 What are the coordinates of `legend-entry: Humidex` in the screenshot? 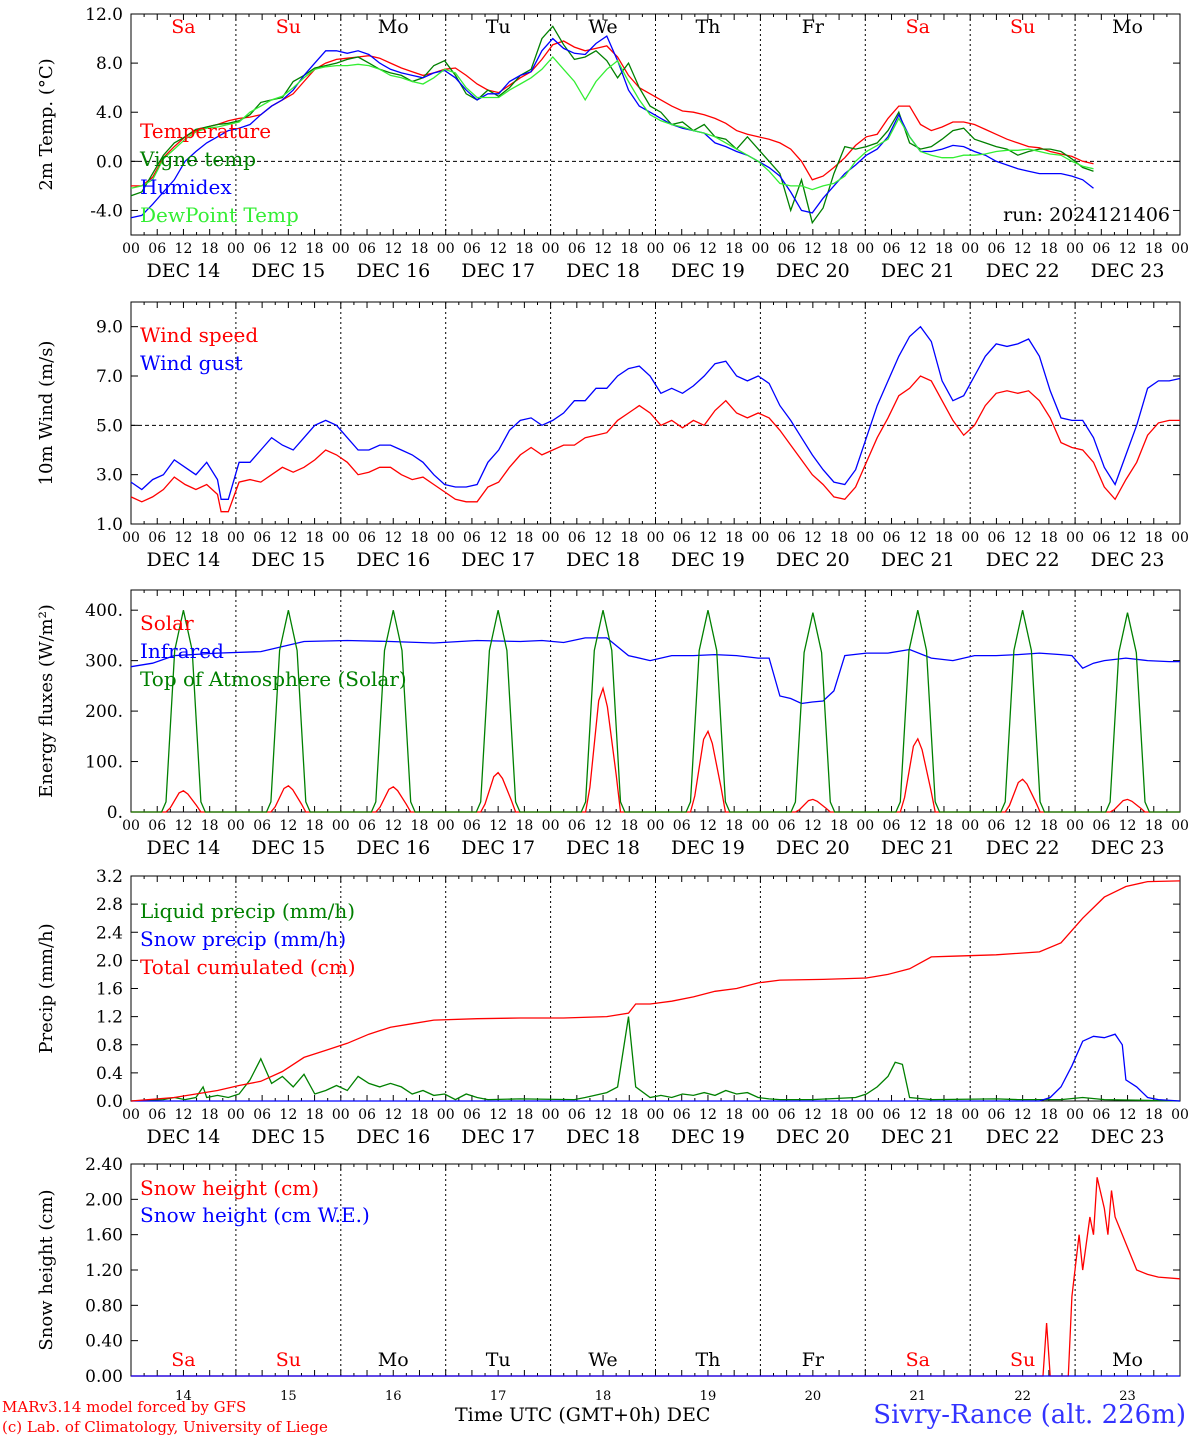 It's located at (186, 187).